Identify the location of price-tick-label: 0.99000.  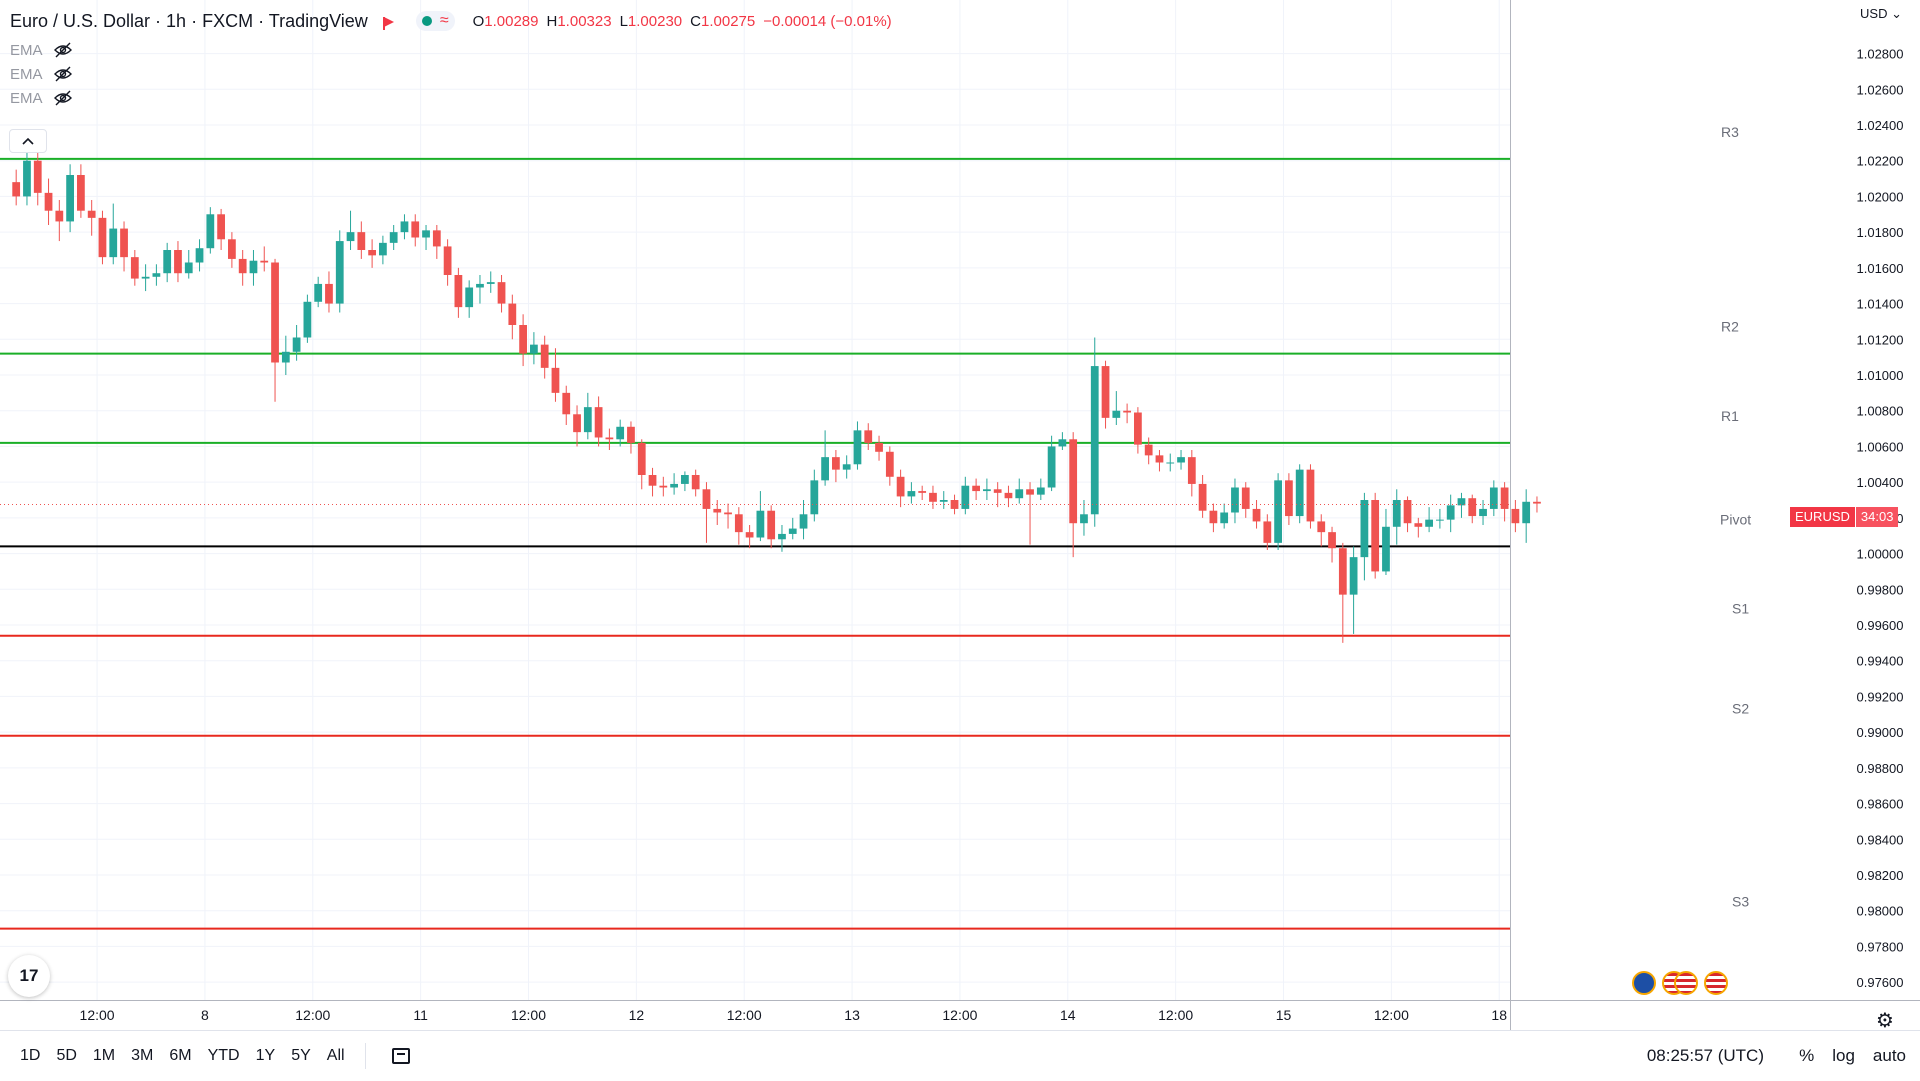
(1880, 732).